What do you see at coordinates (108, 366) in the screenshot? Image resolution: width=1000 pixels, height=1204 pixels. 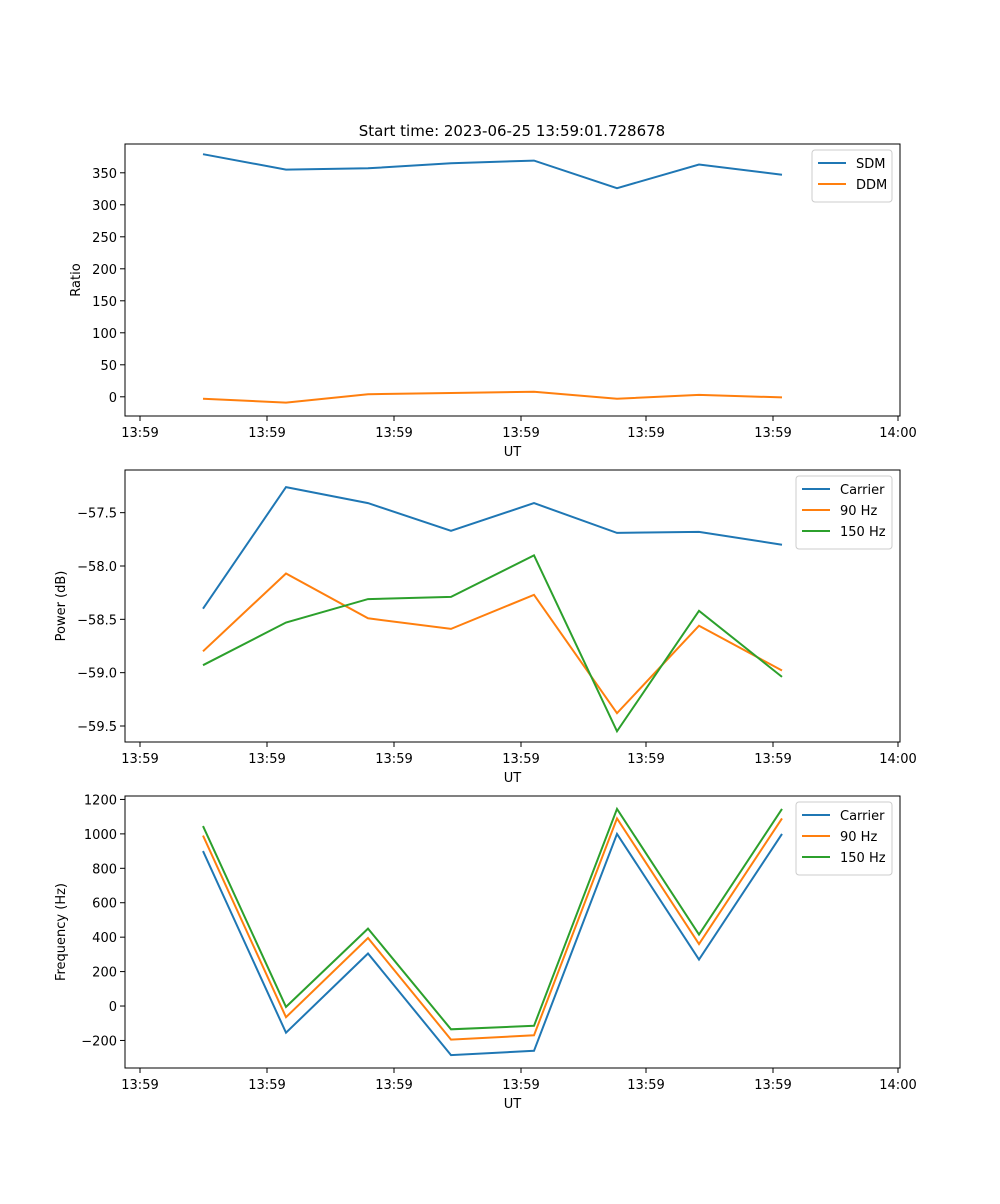 I see `y-tick-label: 50` at bounding box center [108, 366].